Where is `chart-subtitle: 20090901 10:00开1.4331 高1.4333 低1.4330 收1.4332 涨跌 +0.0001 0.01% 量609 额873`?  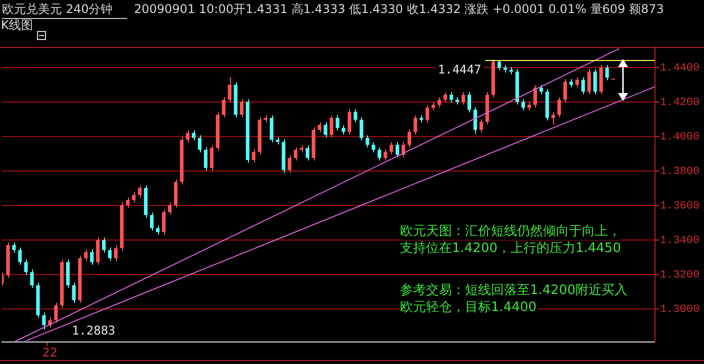 chart-subtitle: 20090901 10:00开1.4331 高1.4333 低1.4330 收1.4332 涨跌 +0.0001 0.01% 量609 额873 is located at coordinates (399, 9).